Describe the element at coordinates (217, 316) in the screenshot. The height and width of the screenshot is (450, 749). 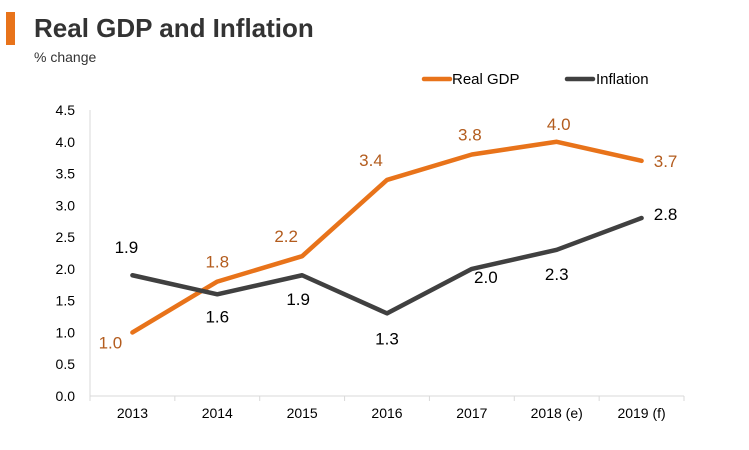
I see `data-label: 1.6` at that location.